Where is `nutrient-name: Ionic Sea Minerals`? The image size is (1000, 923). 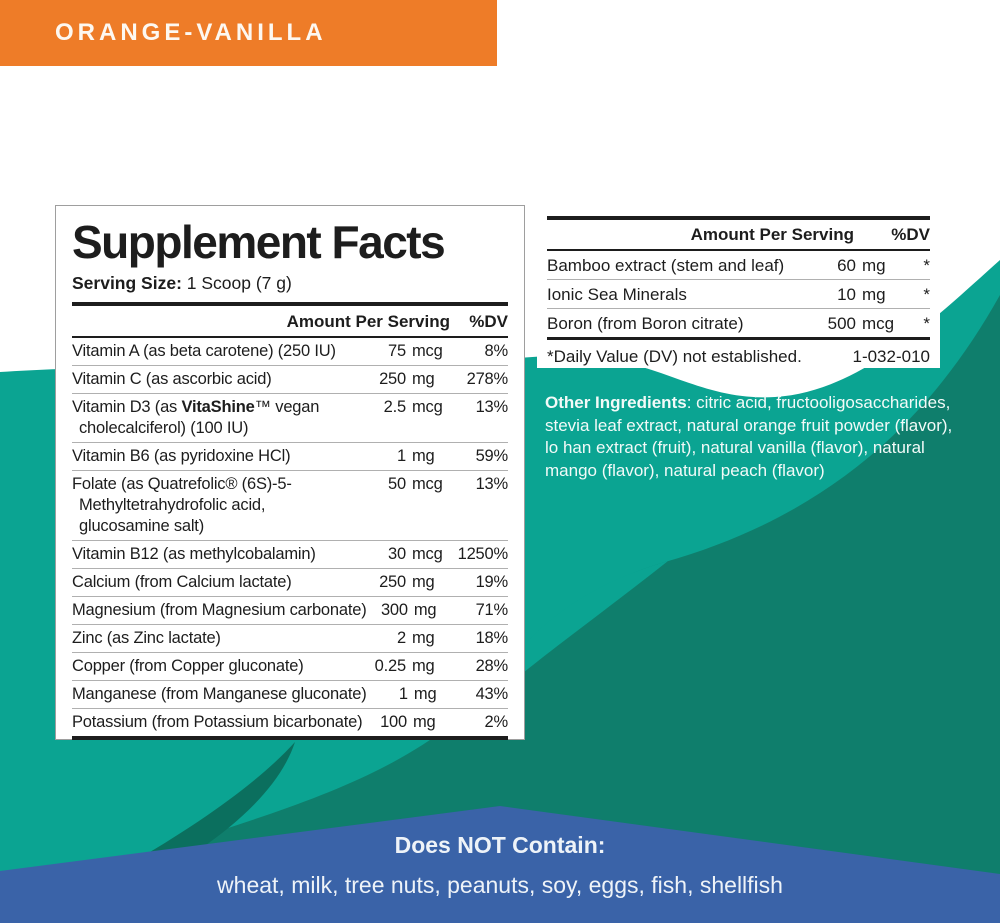 nutrient-name: Ionic Sea Minerals is located at coordinates (617, 294).